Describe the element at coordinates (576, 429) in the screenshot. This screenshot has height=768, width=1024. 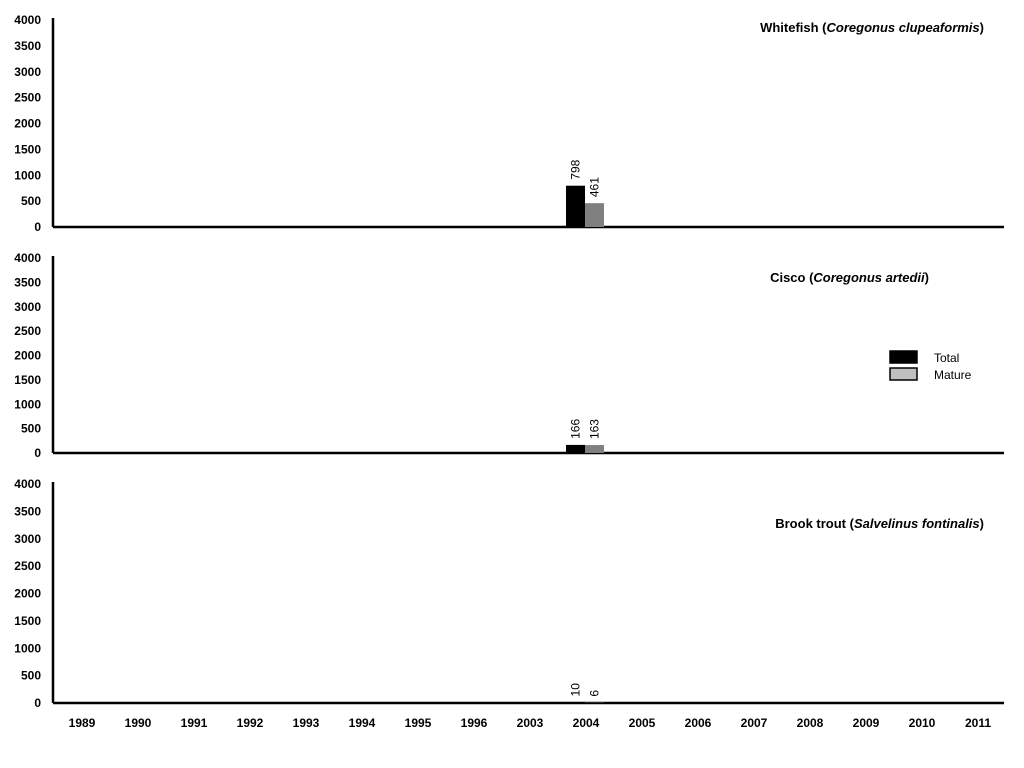
I see `data-label: 166` at that location.